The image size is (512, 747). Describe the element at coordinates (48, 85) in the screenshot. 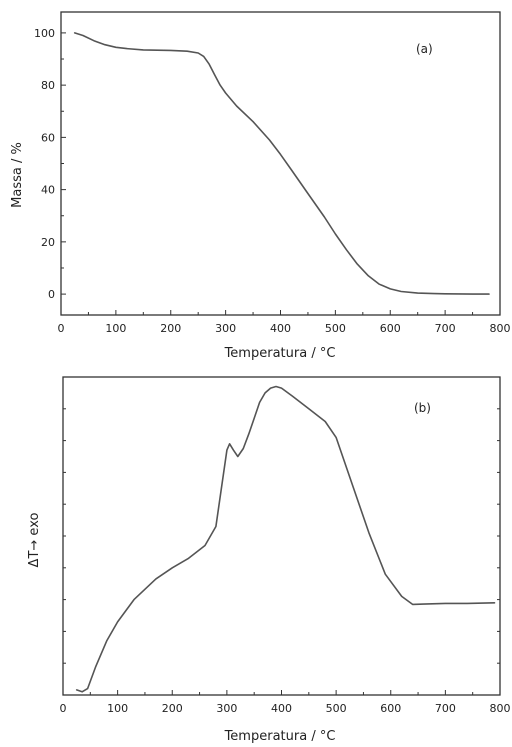

I see `tga-y-tick-label: 80` at that location.